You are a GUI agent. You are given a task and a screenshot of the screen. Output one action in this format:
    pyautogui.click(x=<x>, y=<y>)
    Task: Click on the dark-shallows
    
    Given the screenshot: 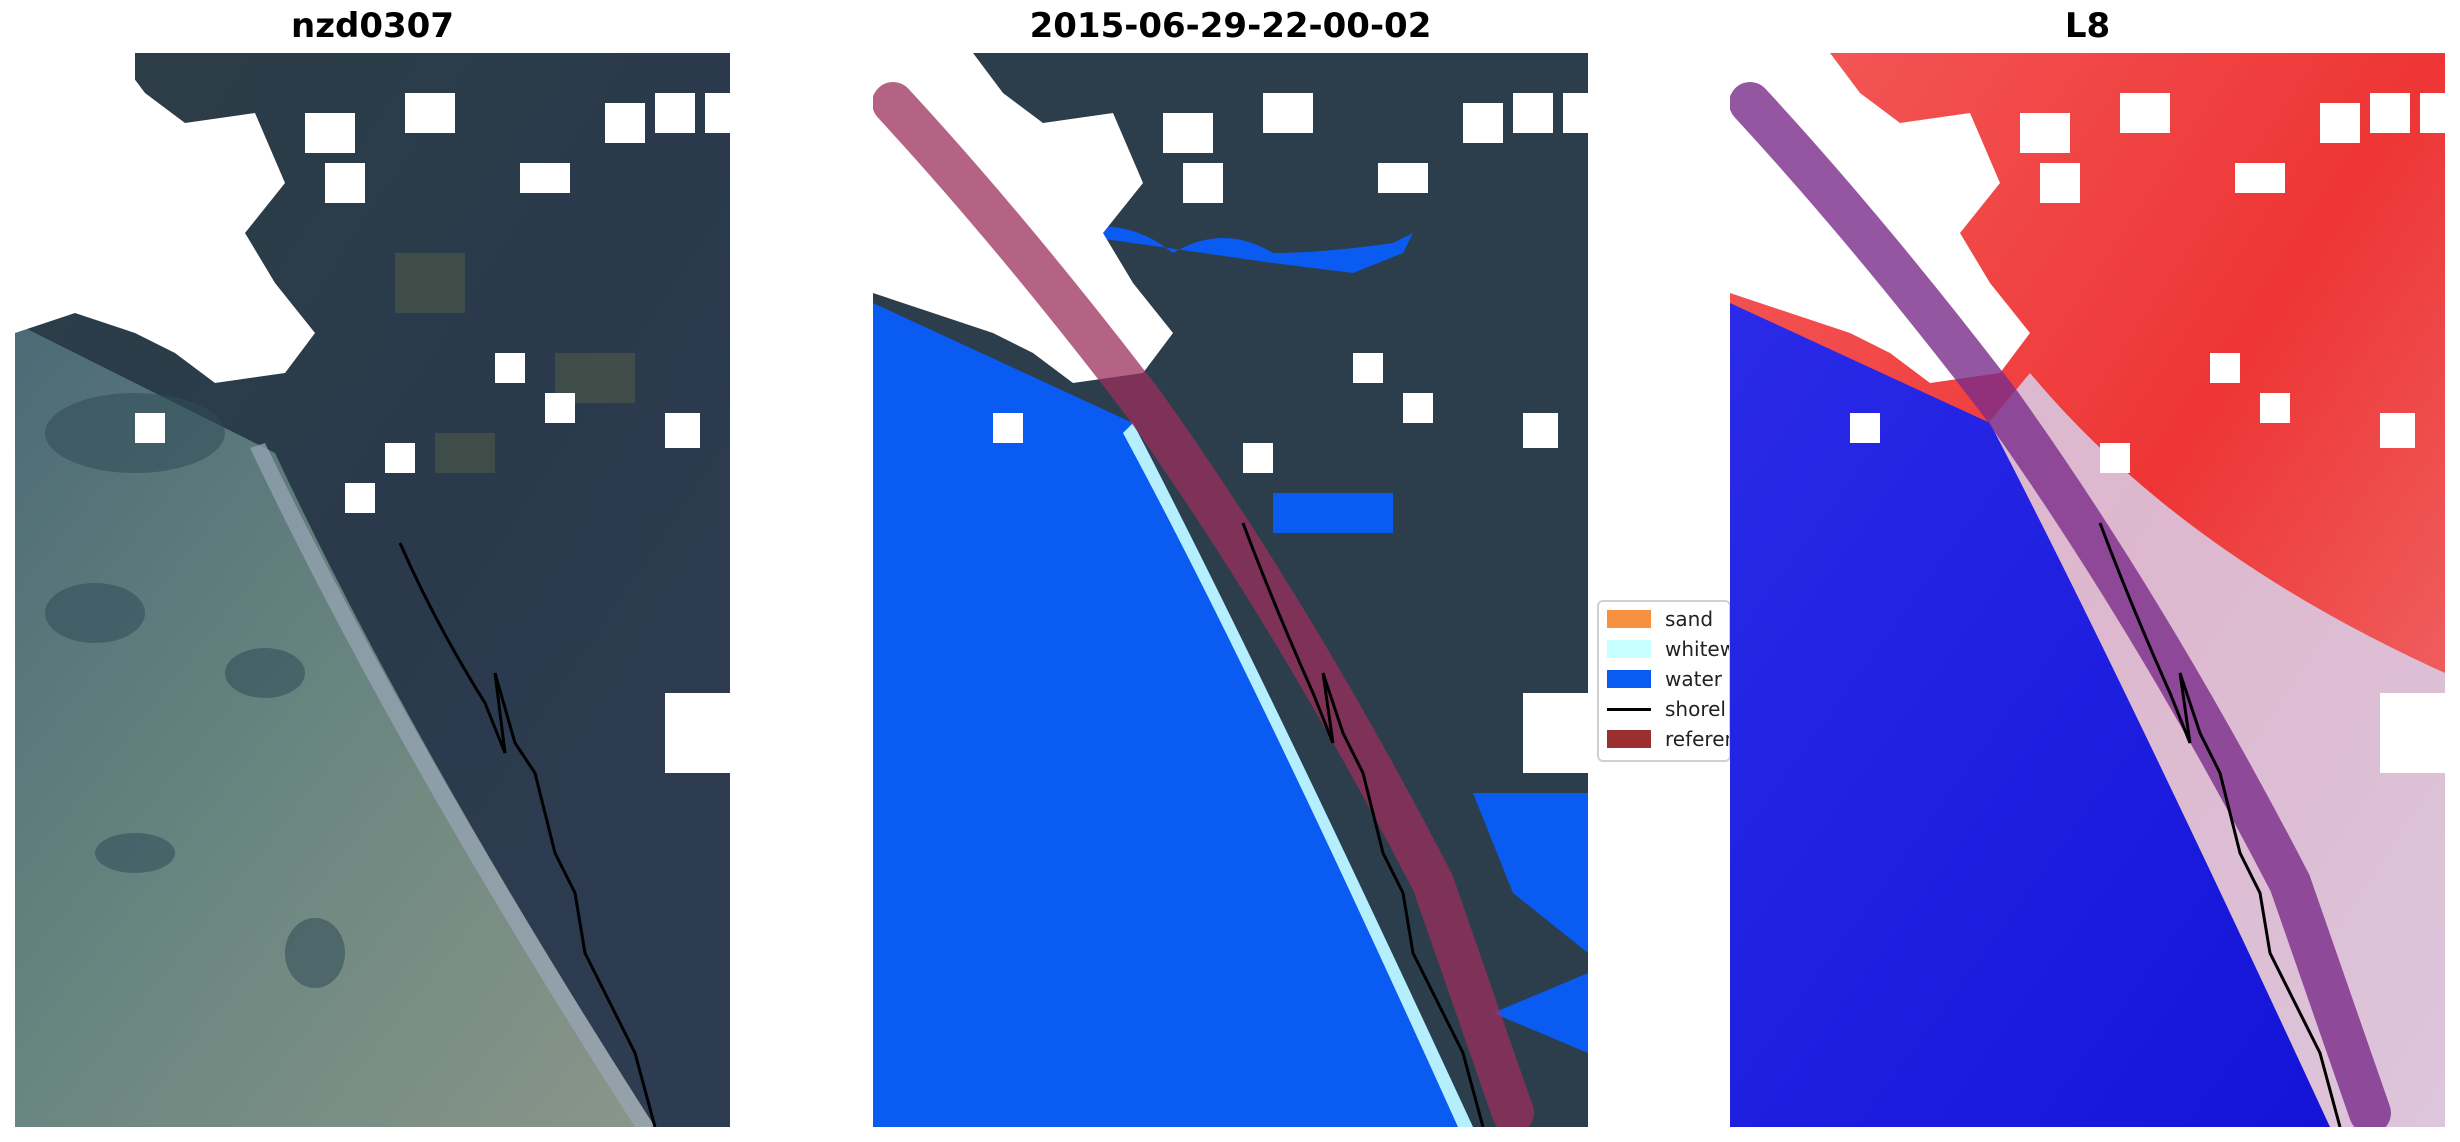 What is the action you would take?
    pyautogui.click(x=195, y=690)
    